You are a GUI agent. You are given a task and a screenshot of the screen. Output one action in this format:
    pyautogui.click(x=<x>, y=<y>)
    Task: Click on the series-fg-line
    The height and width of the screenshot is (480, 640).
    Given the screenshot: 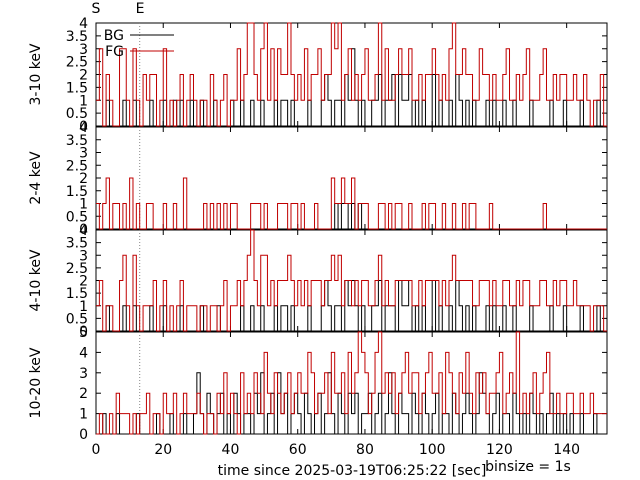 What is the action you would take?
    pyautogui.click(x=351, y=203)
    